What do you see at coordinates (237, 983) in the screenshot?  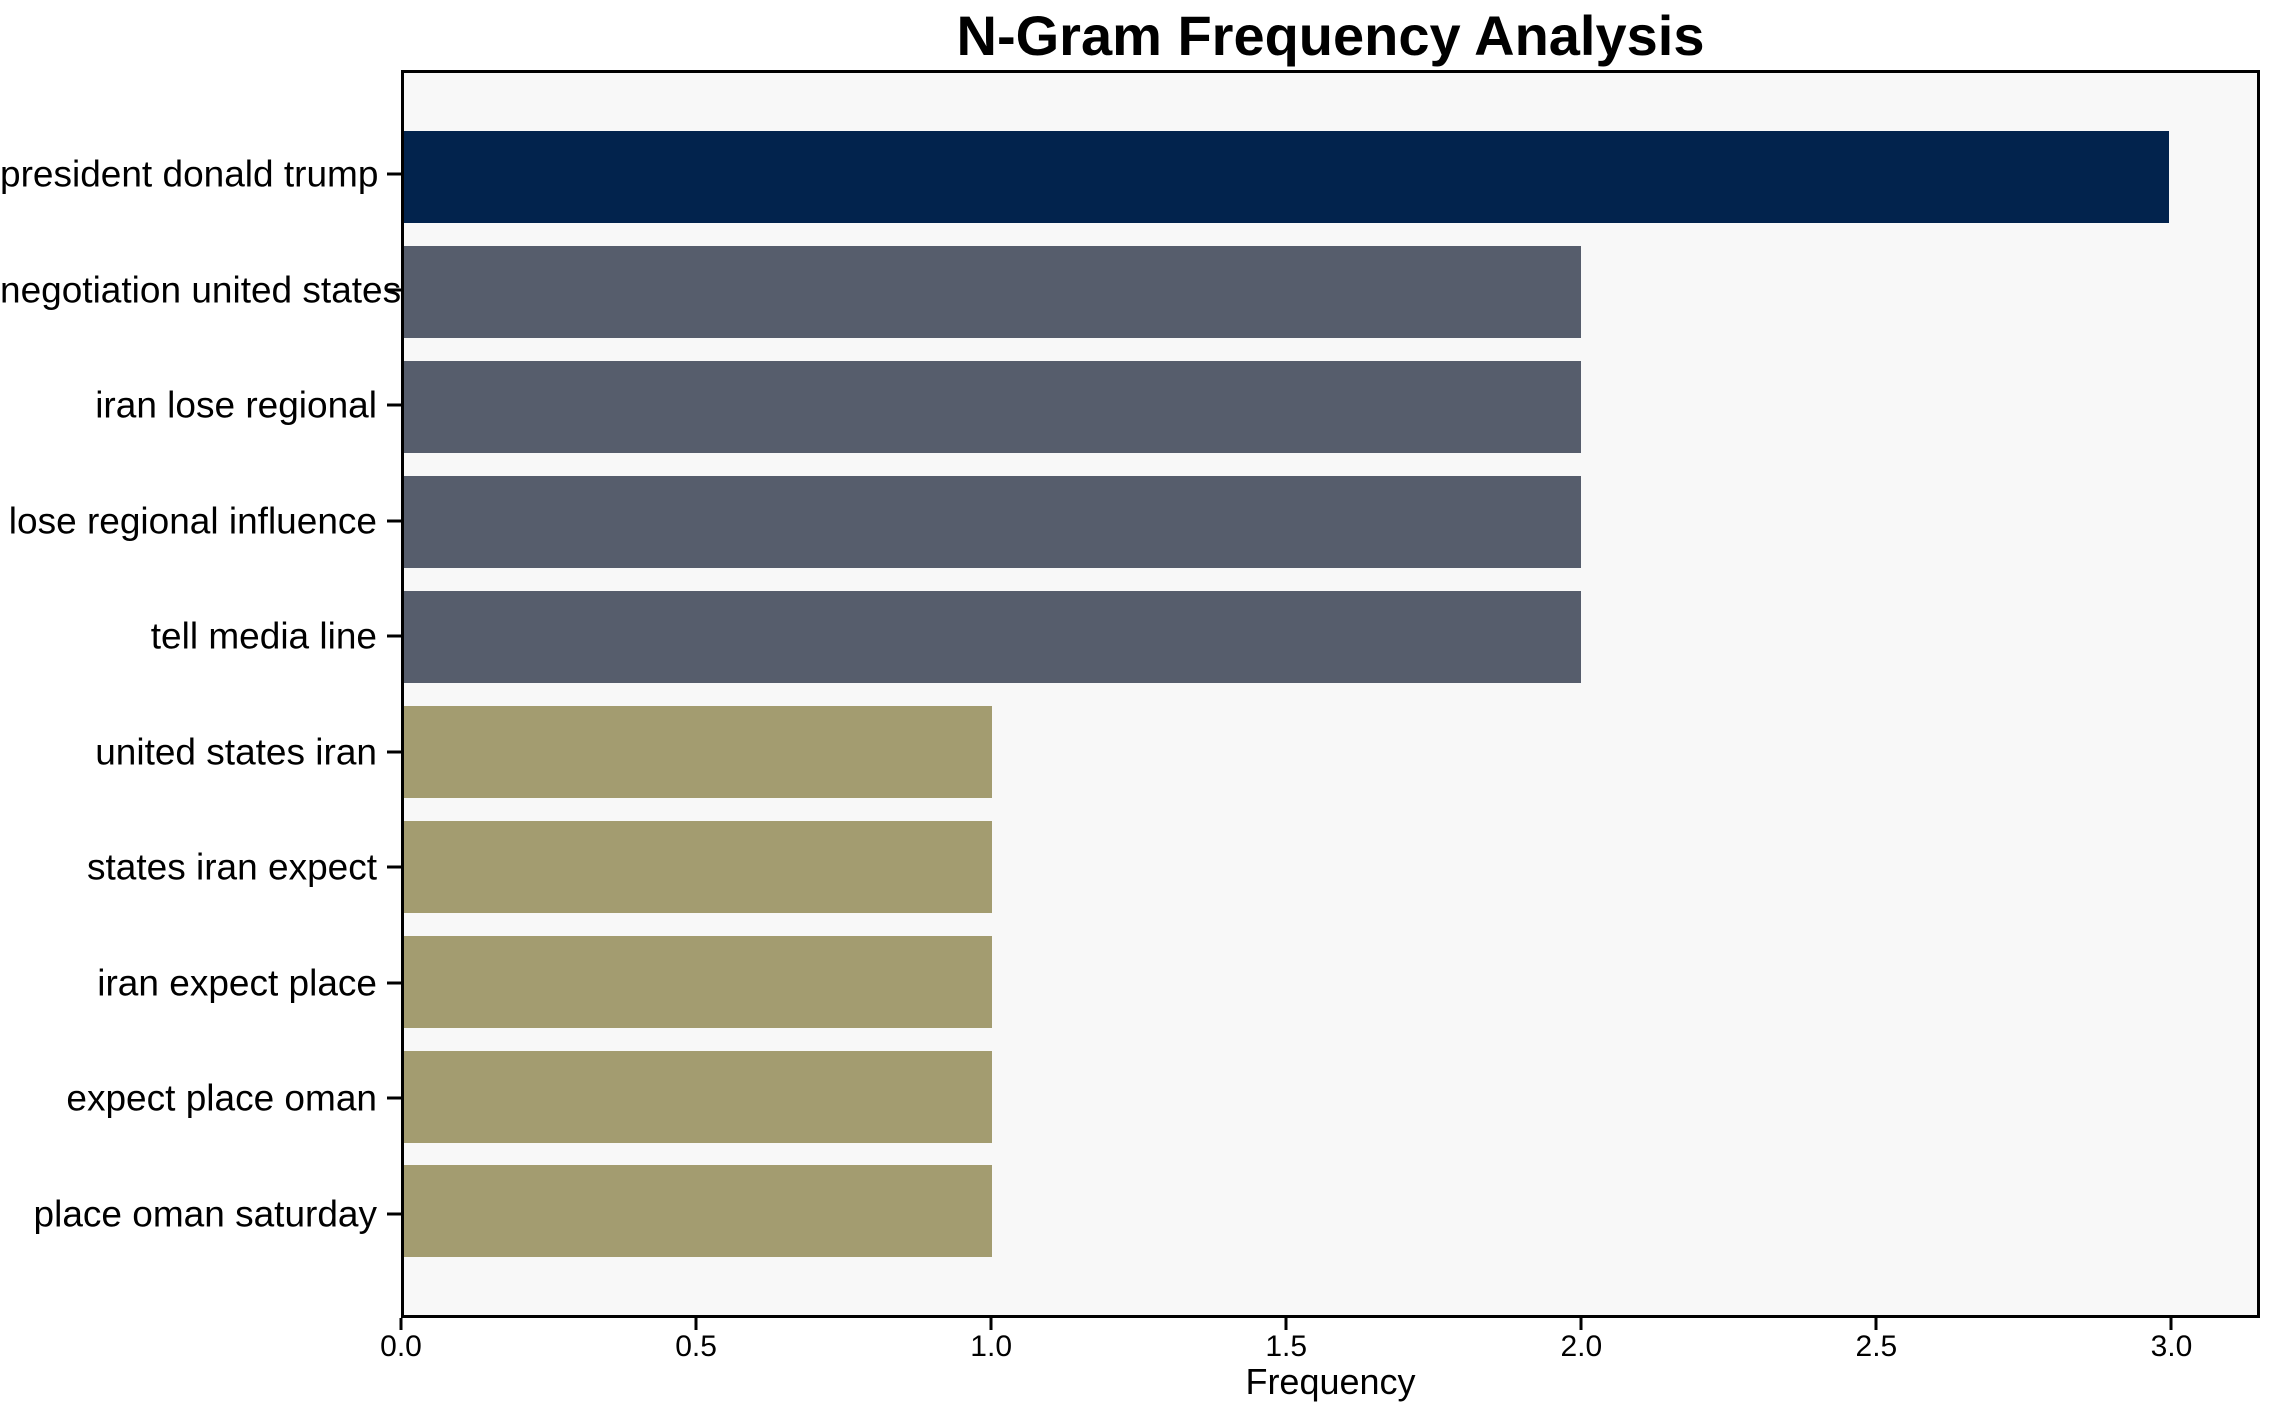 I see `y-tick-label: iran expect place` at bounding box center [237, 983].